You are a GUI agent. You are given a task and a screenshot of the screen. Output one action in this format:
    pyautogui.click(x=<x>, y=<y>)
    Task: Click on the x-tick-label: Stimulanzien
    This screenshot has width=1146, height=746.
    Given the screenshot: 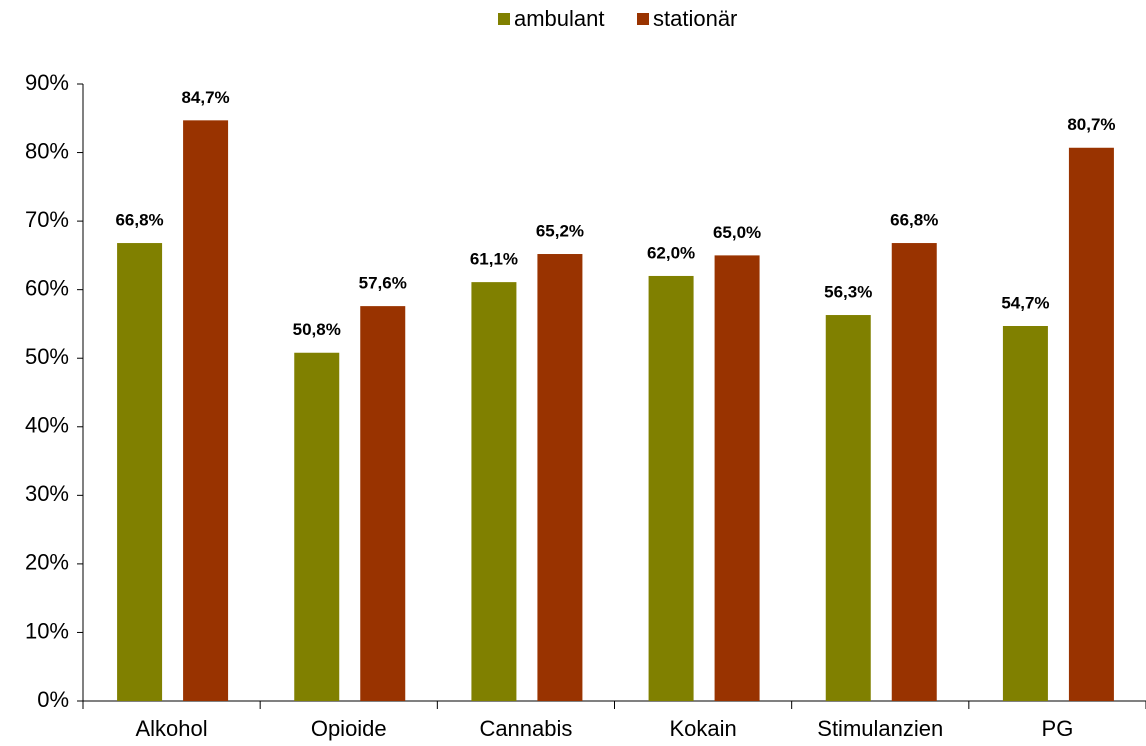 What is the action you would take?
    pyautogui.click(x=880, y=728)
    